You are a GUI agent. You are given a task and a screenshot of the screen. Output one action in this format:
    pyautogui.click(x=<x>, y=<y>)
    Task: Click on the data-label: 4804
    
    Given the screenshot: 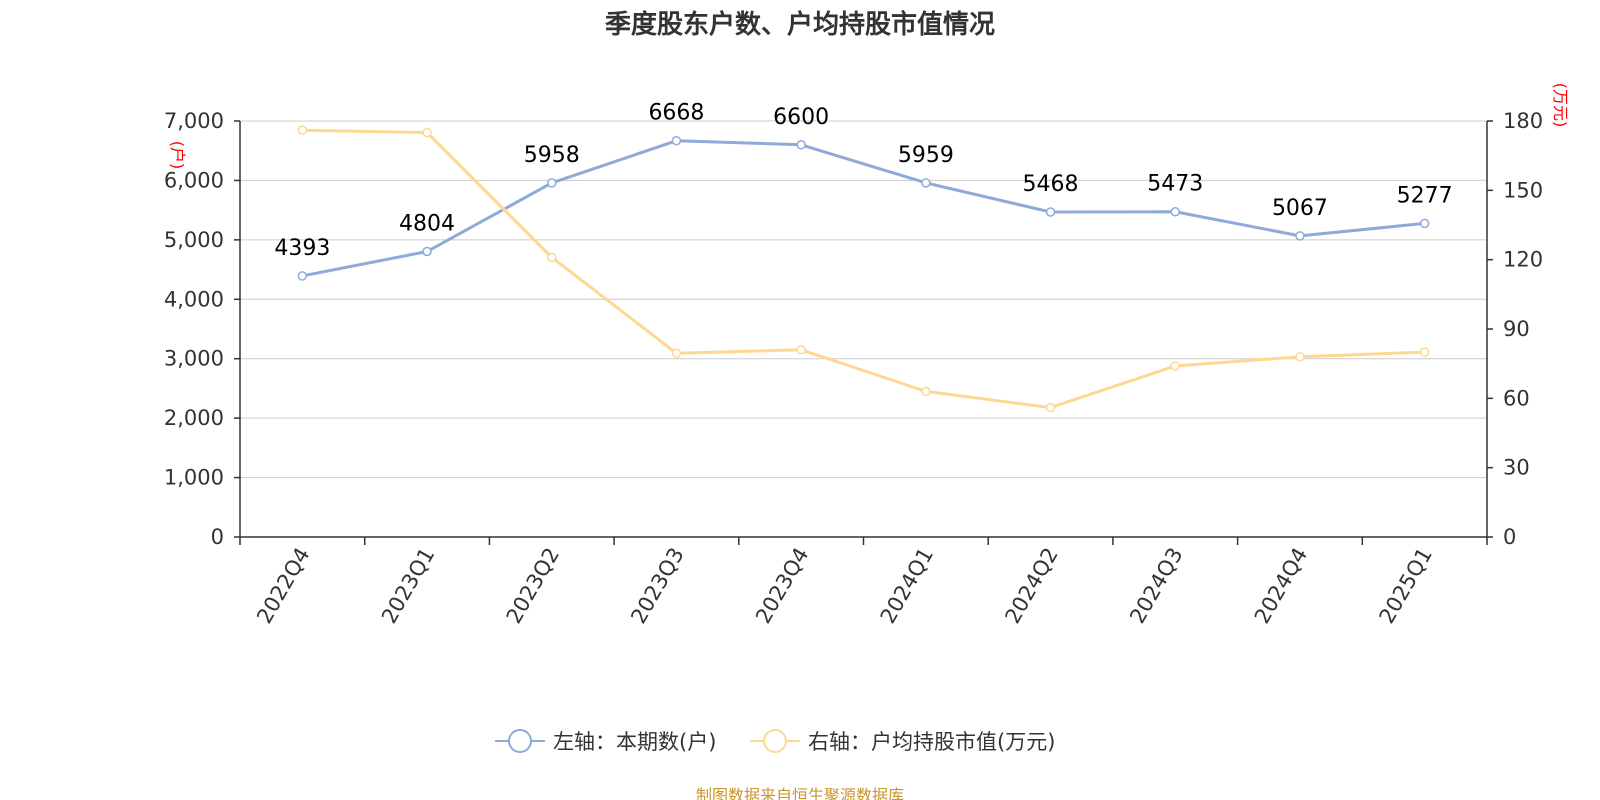 What is the action you would take?
    pyautogui.click(x=427, y=224)
    